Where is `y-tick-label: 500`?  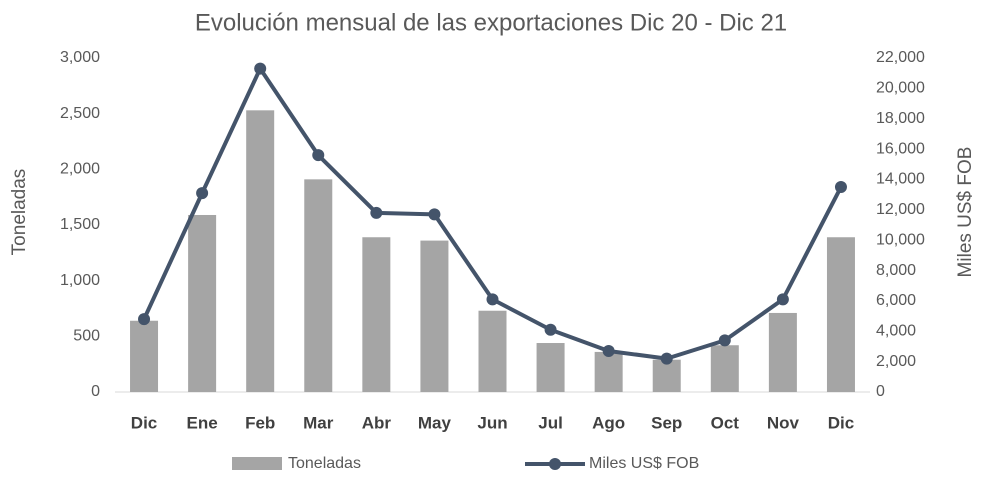
y-tick-label: 500 is located at coordinates (86, 336).